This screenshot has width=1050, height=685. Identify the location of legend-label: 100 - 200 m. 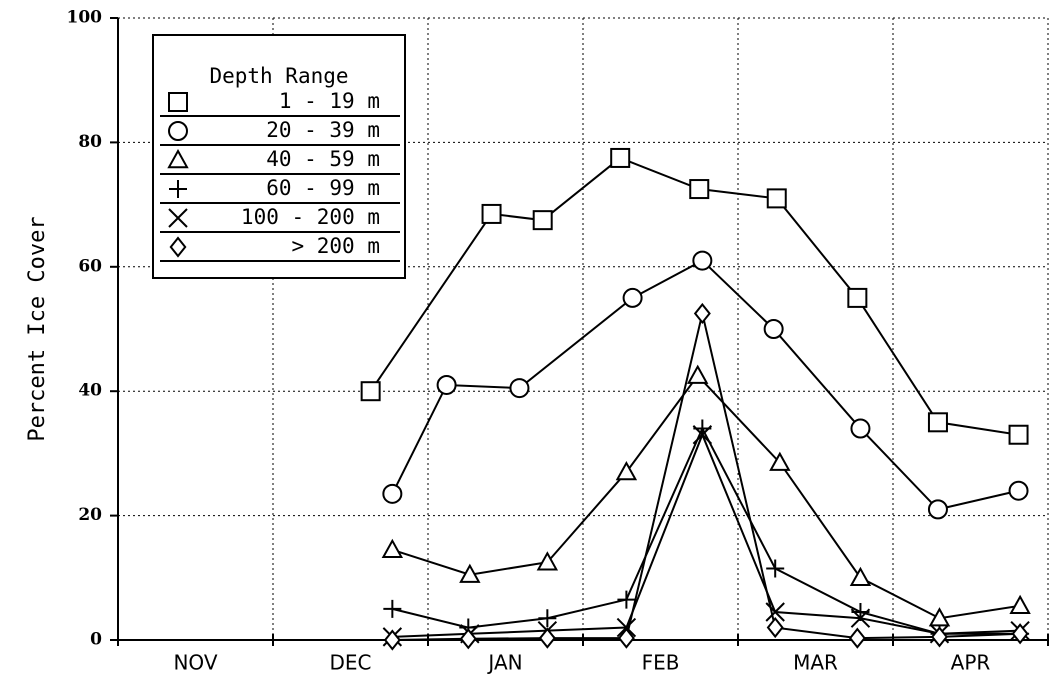
(310, 217).